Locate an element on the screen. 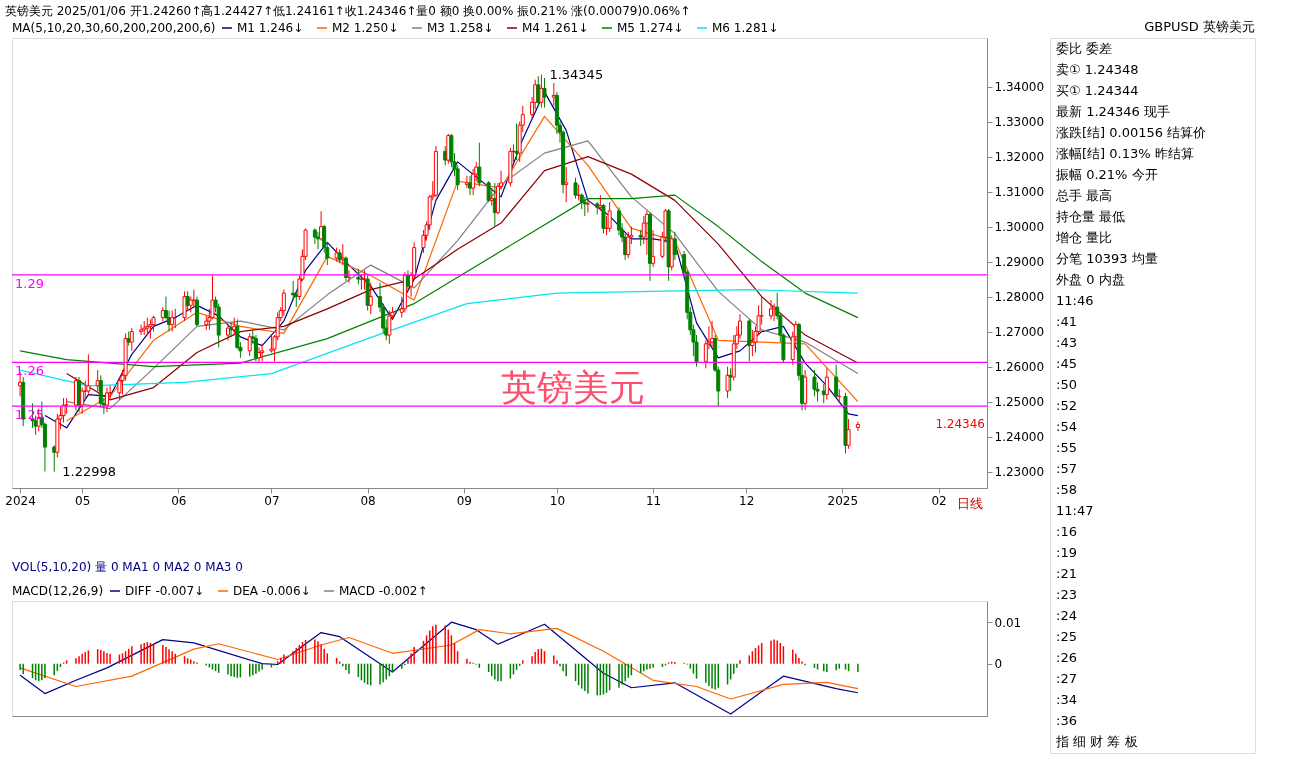  legend-label: M1 1.246↓ is located at coordinates (270, 28).